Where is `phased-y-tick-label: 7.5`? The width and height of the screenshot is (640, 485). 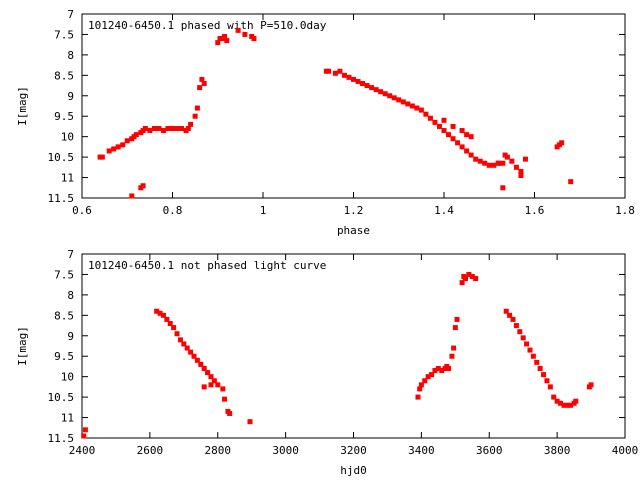
phased-y-tick-label: 7.5 is located at coordinates (64, 34).